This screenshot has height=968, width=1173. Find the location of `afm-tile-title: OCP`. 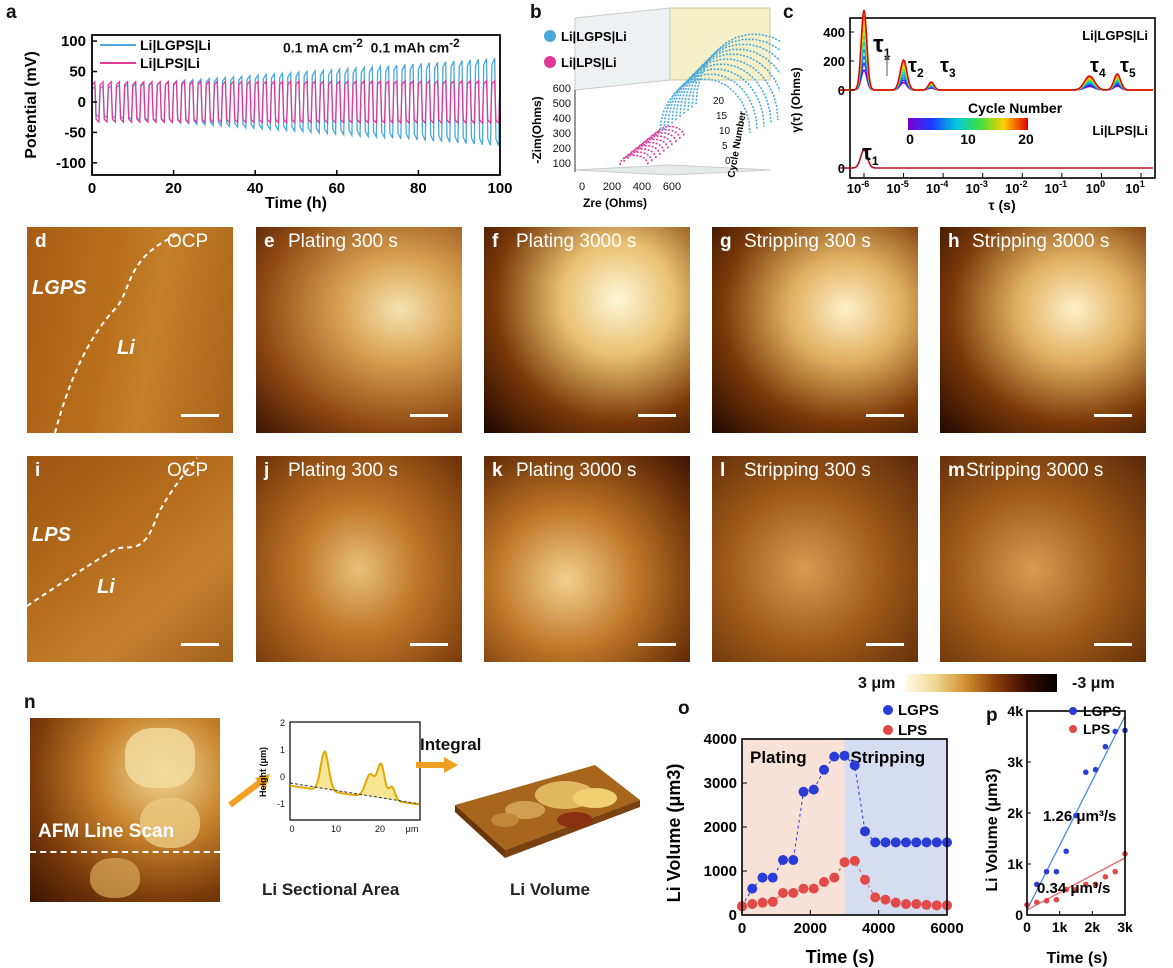

afm-tile-title: OCP is located at coordinates (188, 241).